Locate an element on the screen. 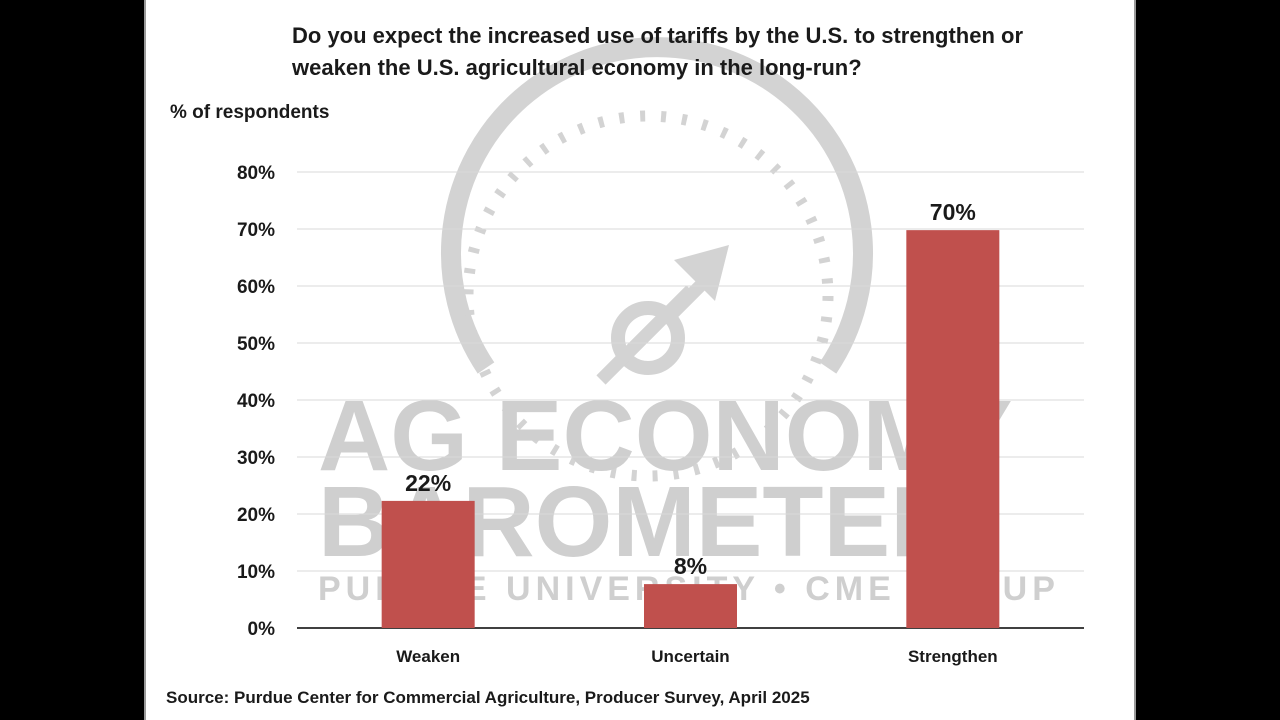 The height and width of the screenshot is (720, 1280). x-category-label: Uncertain is located at coordinates (690, 656).